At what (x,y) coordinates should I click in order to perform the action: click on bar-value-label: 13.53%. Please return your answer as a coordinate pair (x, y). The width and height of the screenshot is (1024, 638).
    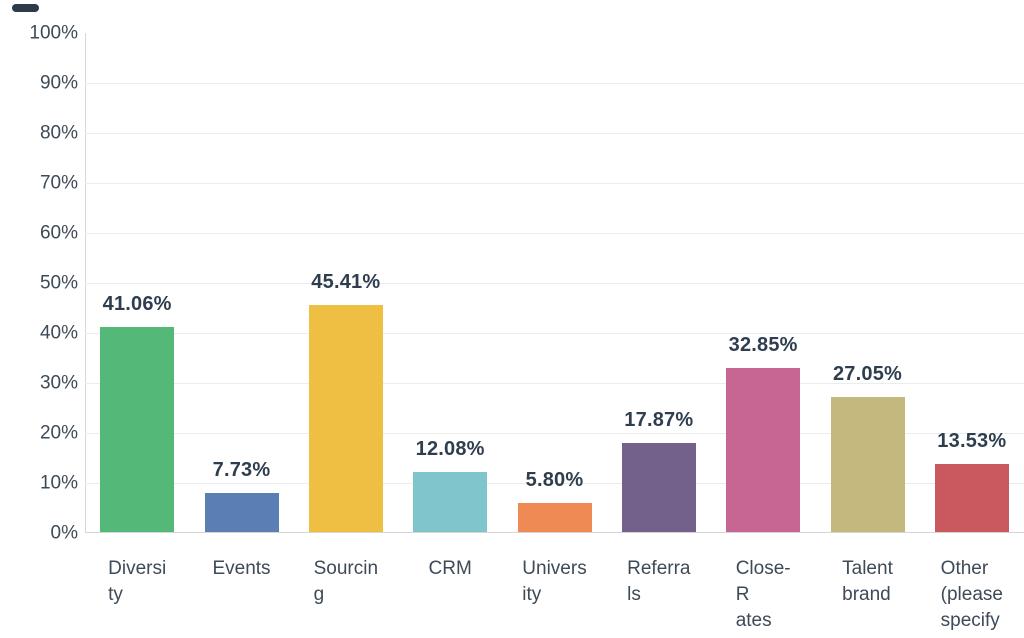
    Looking at the image, I should click on (972, 441).